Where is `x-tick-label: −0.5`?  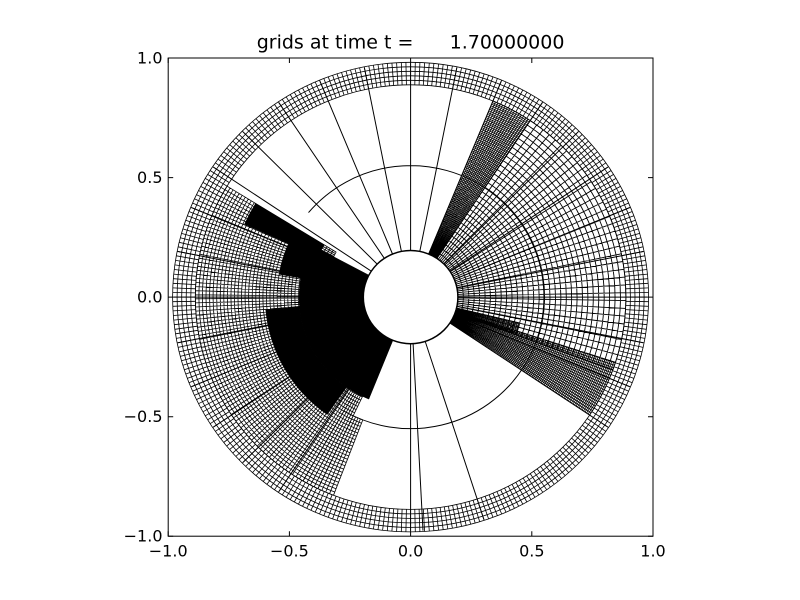 x-tick-label: −0.5 is located at coordinates (289, 551).